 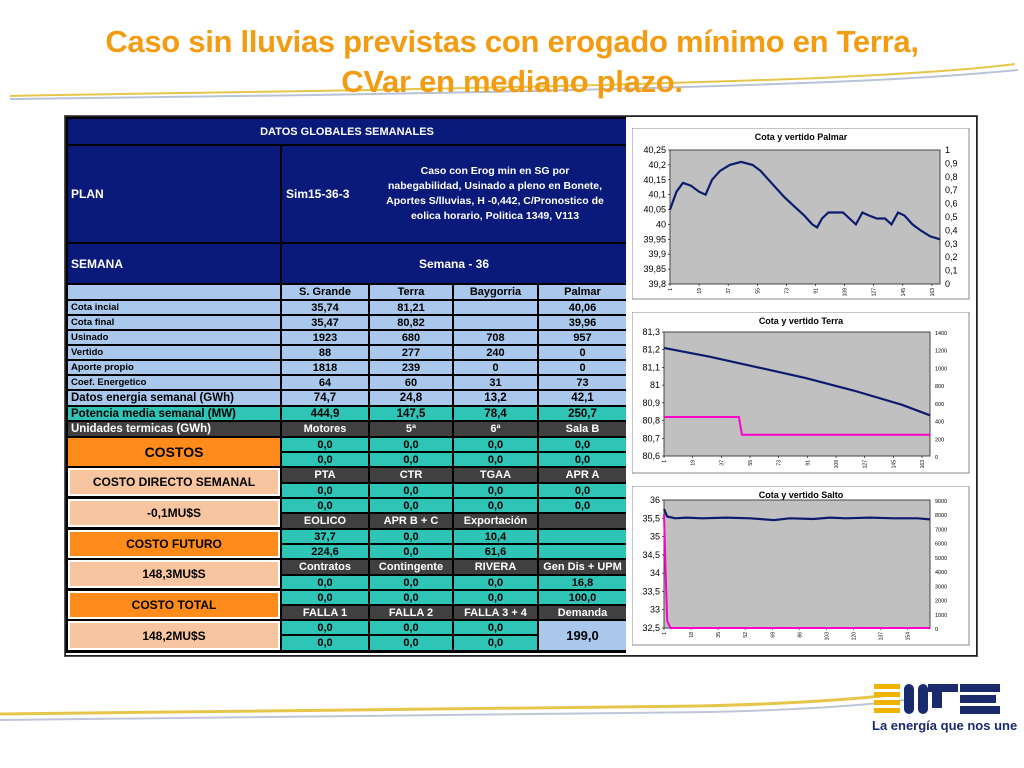 I want to click on y-tick-label: 35, so click(x=655, y=537).